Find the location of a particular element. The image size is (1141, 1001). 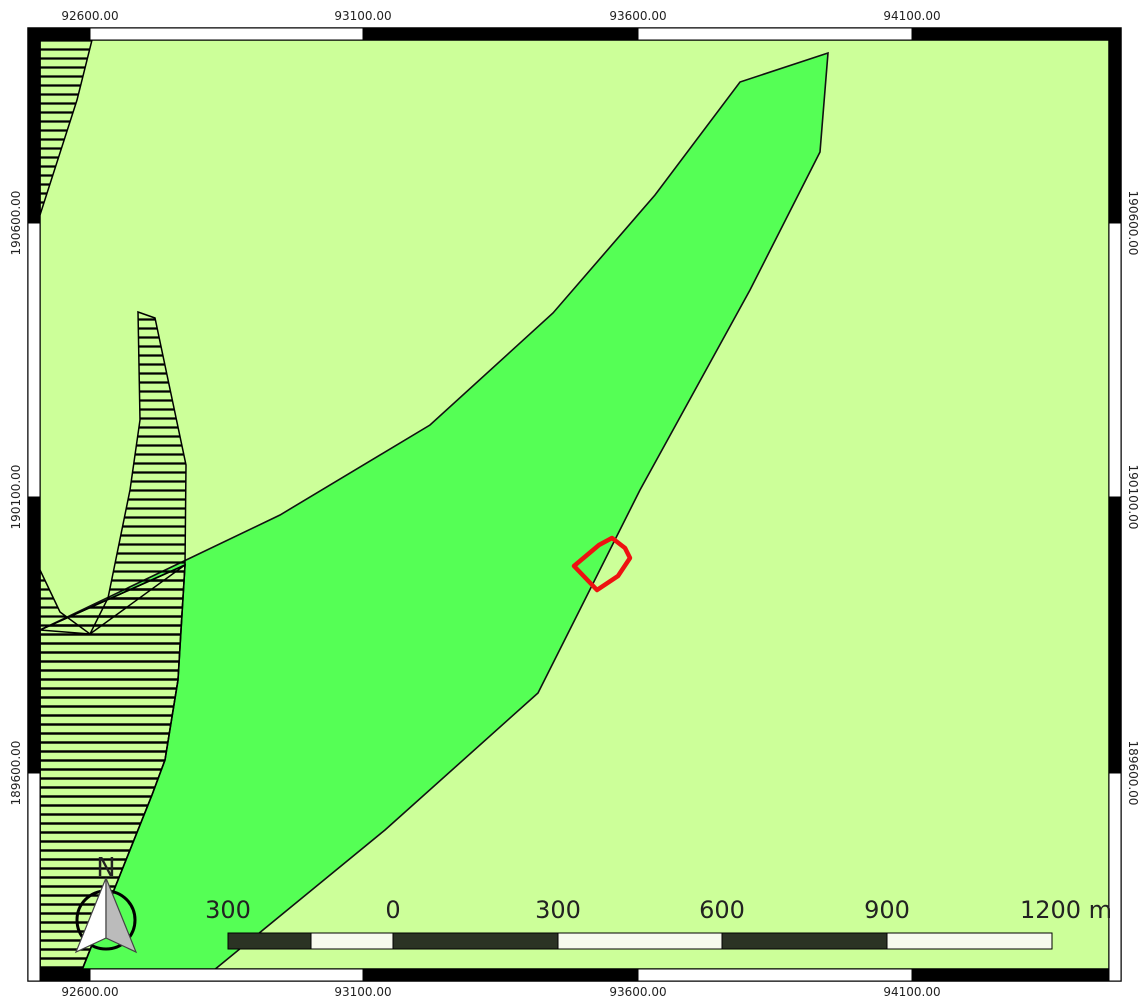

scale-label: 600 is located at coordinates (722, 910).